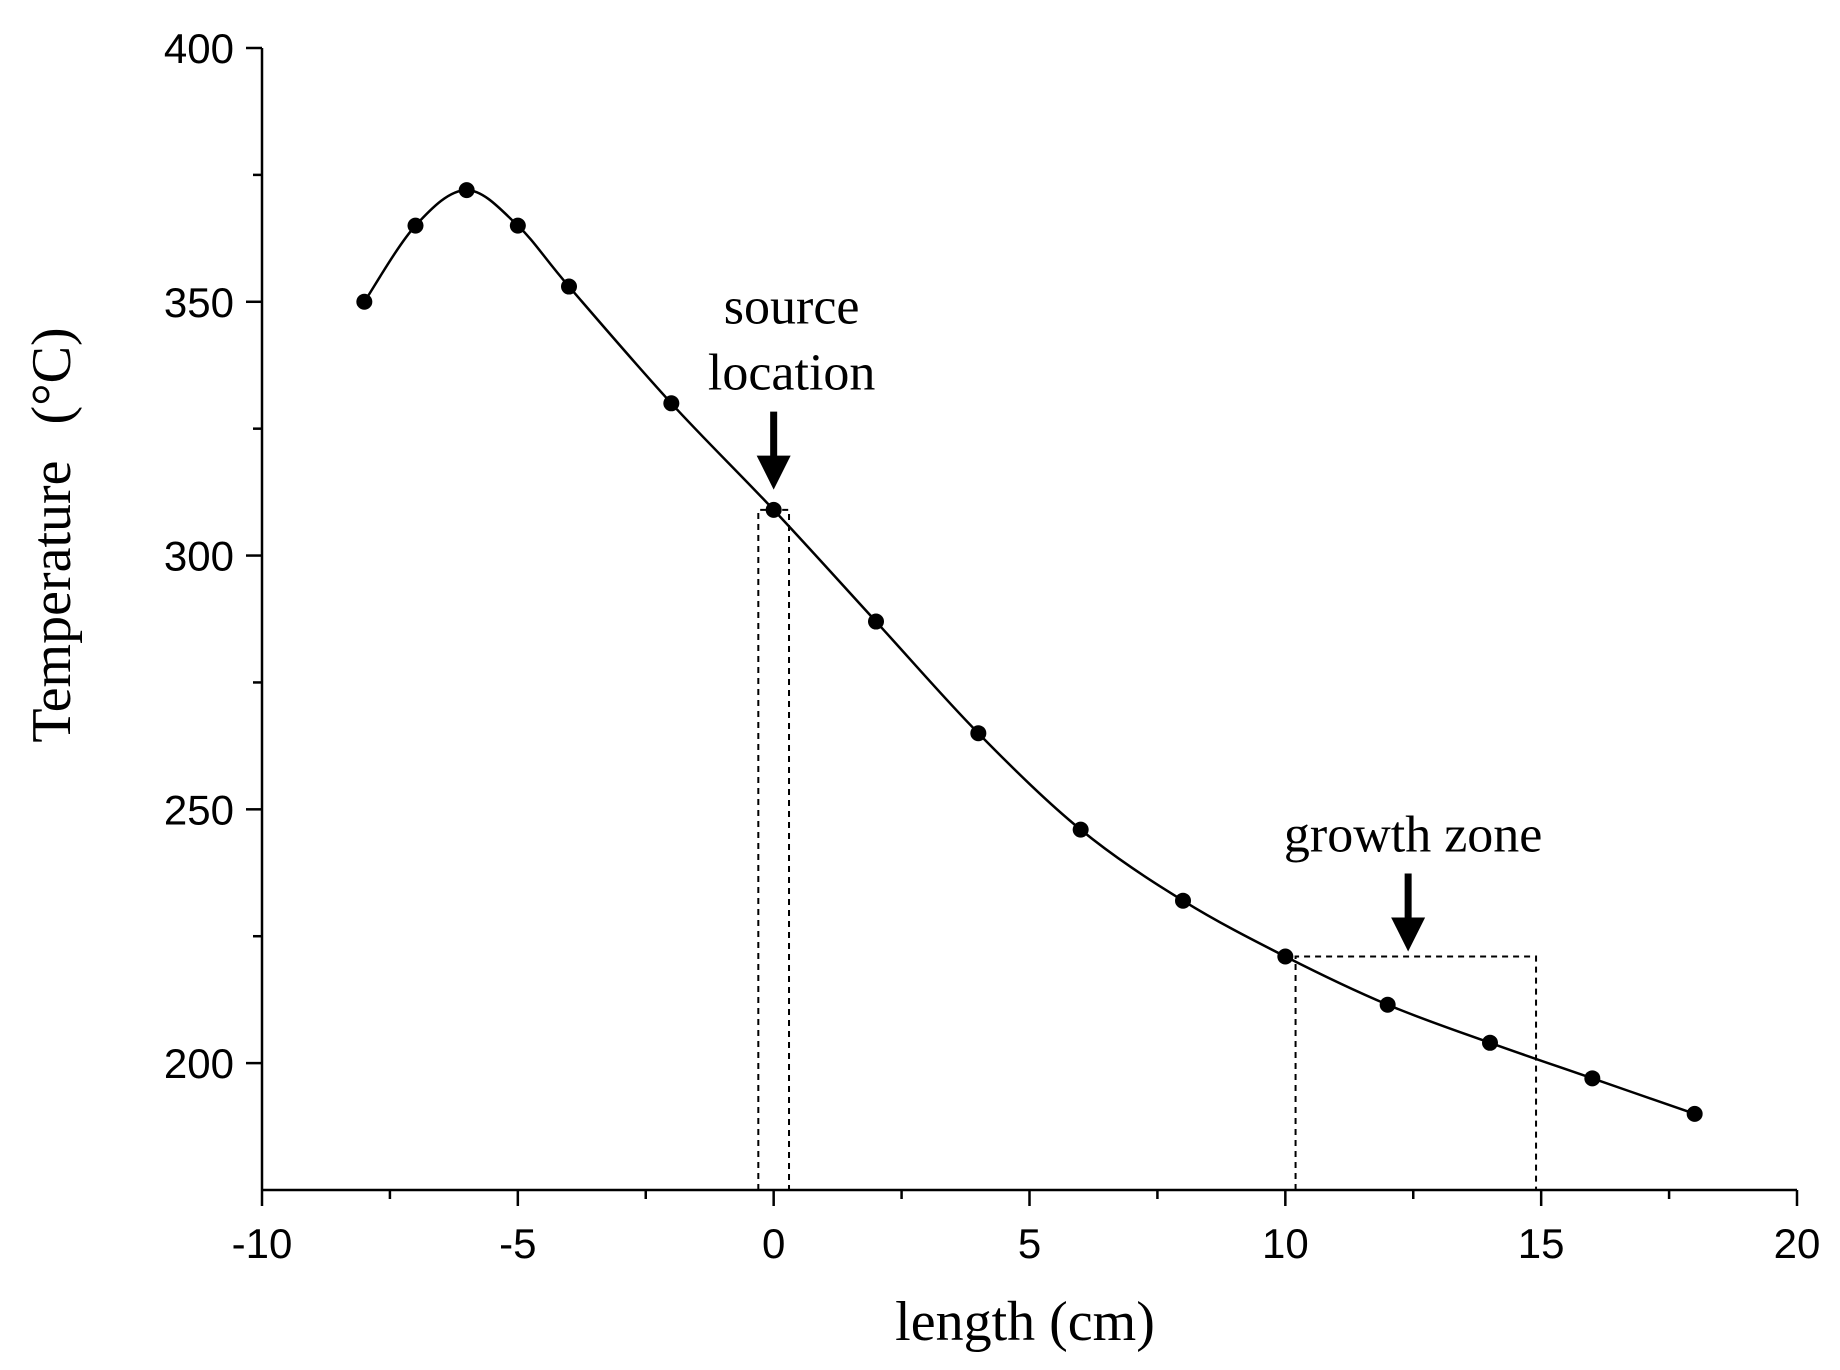 The image size is (1840, 1370). Describe the element at coordinates (1025, 1322) in the screenshot. I see `x-axis-title: length (cm)` at that location.